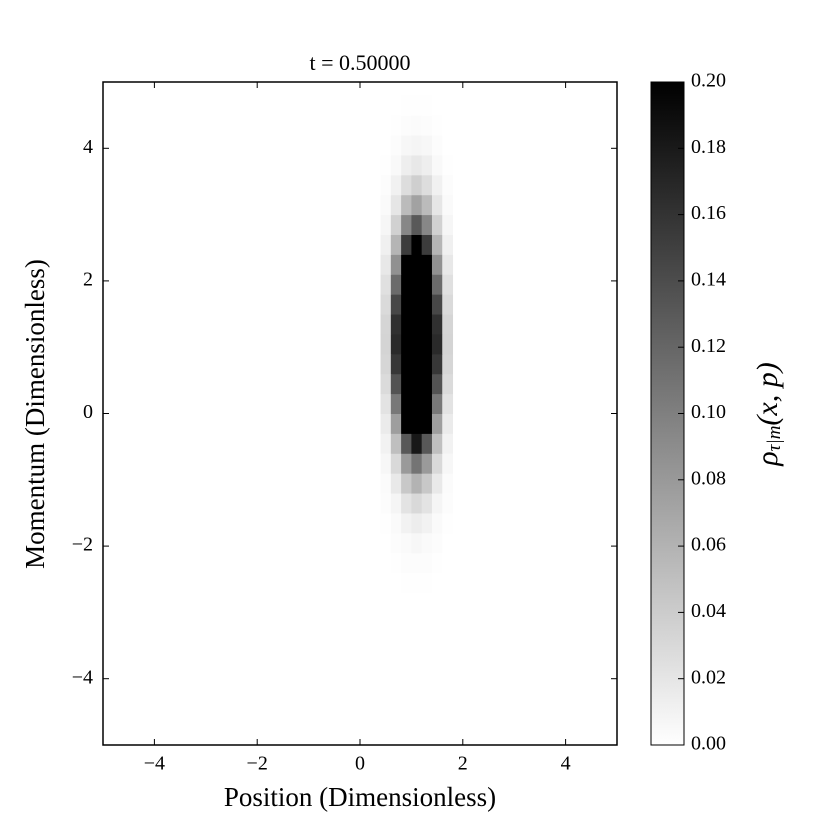 This screenshot has width=830, height=830. What do you see at coordinates (767, 393) in the screenshot?
I see `colorbar-label-rest: (x, p)` at bounding box center [767, 393].